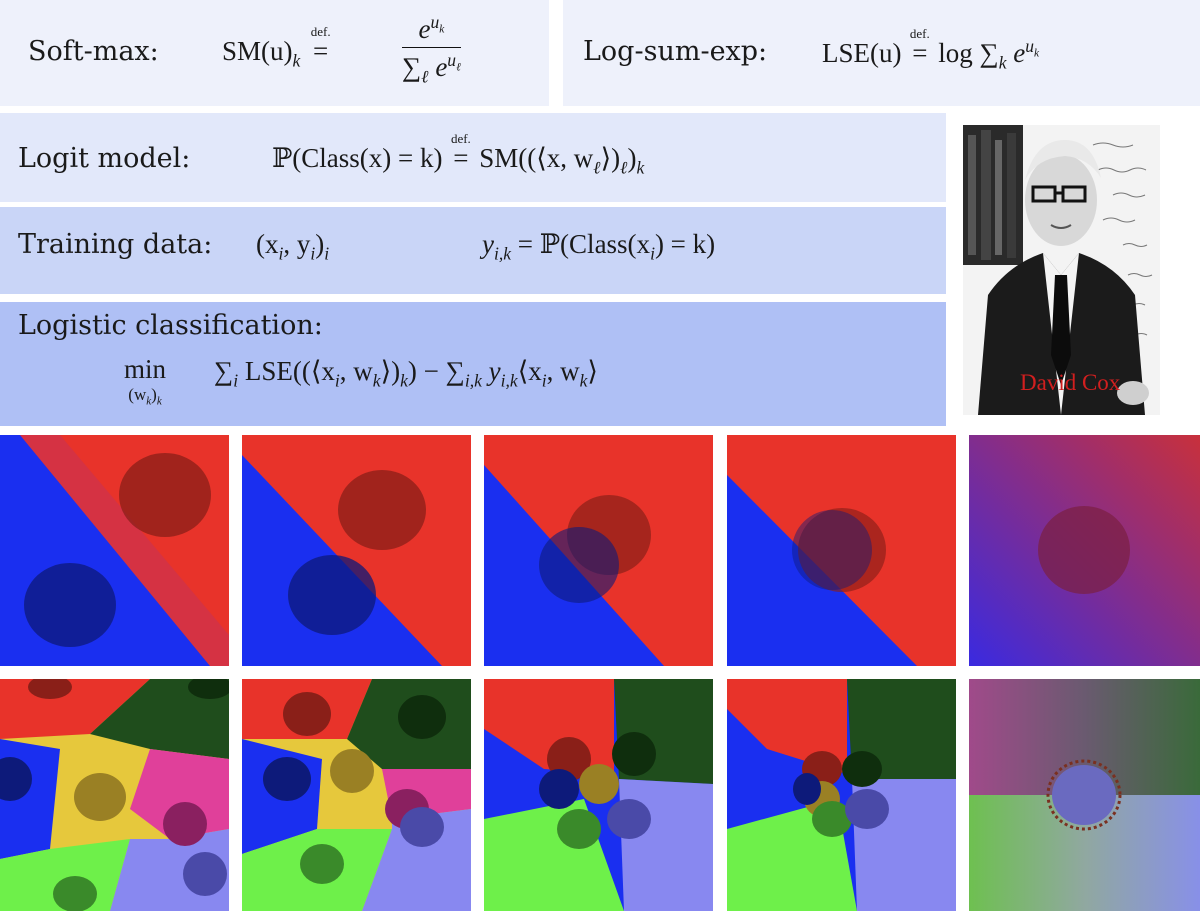 Image resolution: width=1200 pixels, height=911 pixels. I want to click on training-label: Training data:, so click(115, 244).